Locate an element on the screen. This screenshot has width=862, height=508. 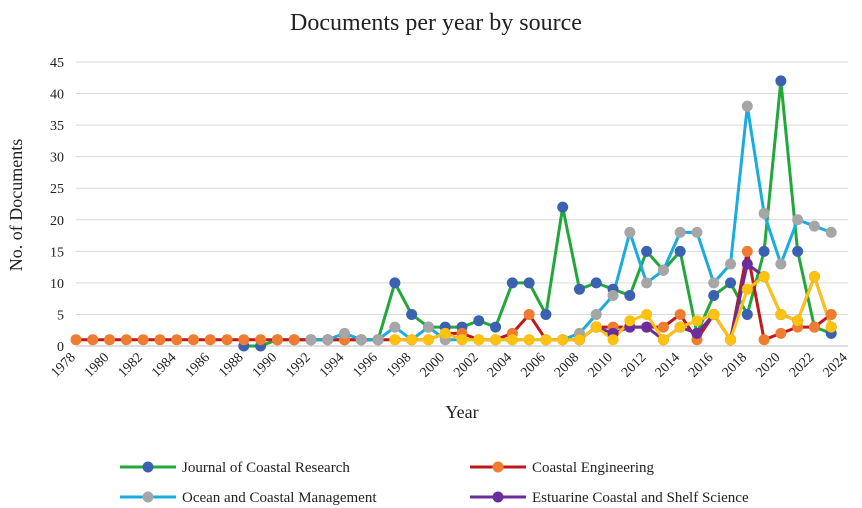
y-tick-label: 15 is located at coordinates (57, 252).